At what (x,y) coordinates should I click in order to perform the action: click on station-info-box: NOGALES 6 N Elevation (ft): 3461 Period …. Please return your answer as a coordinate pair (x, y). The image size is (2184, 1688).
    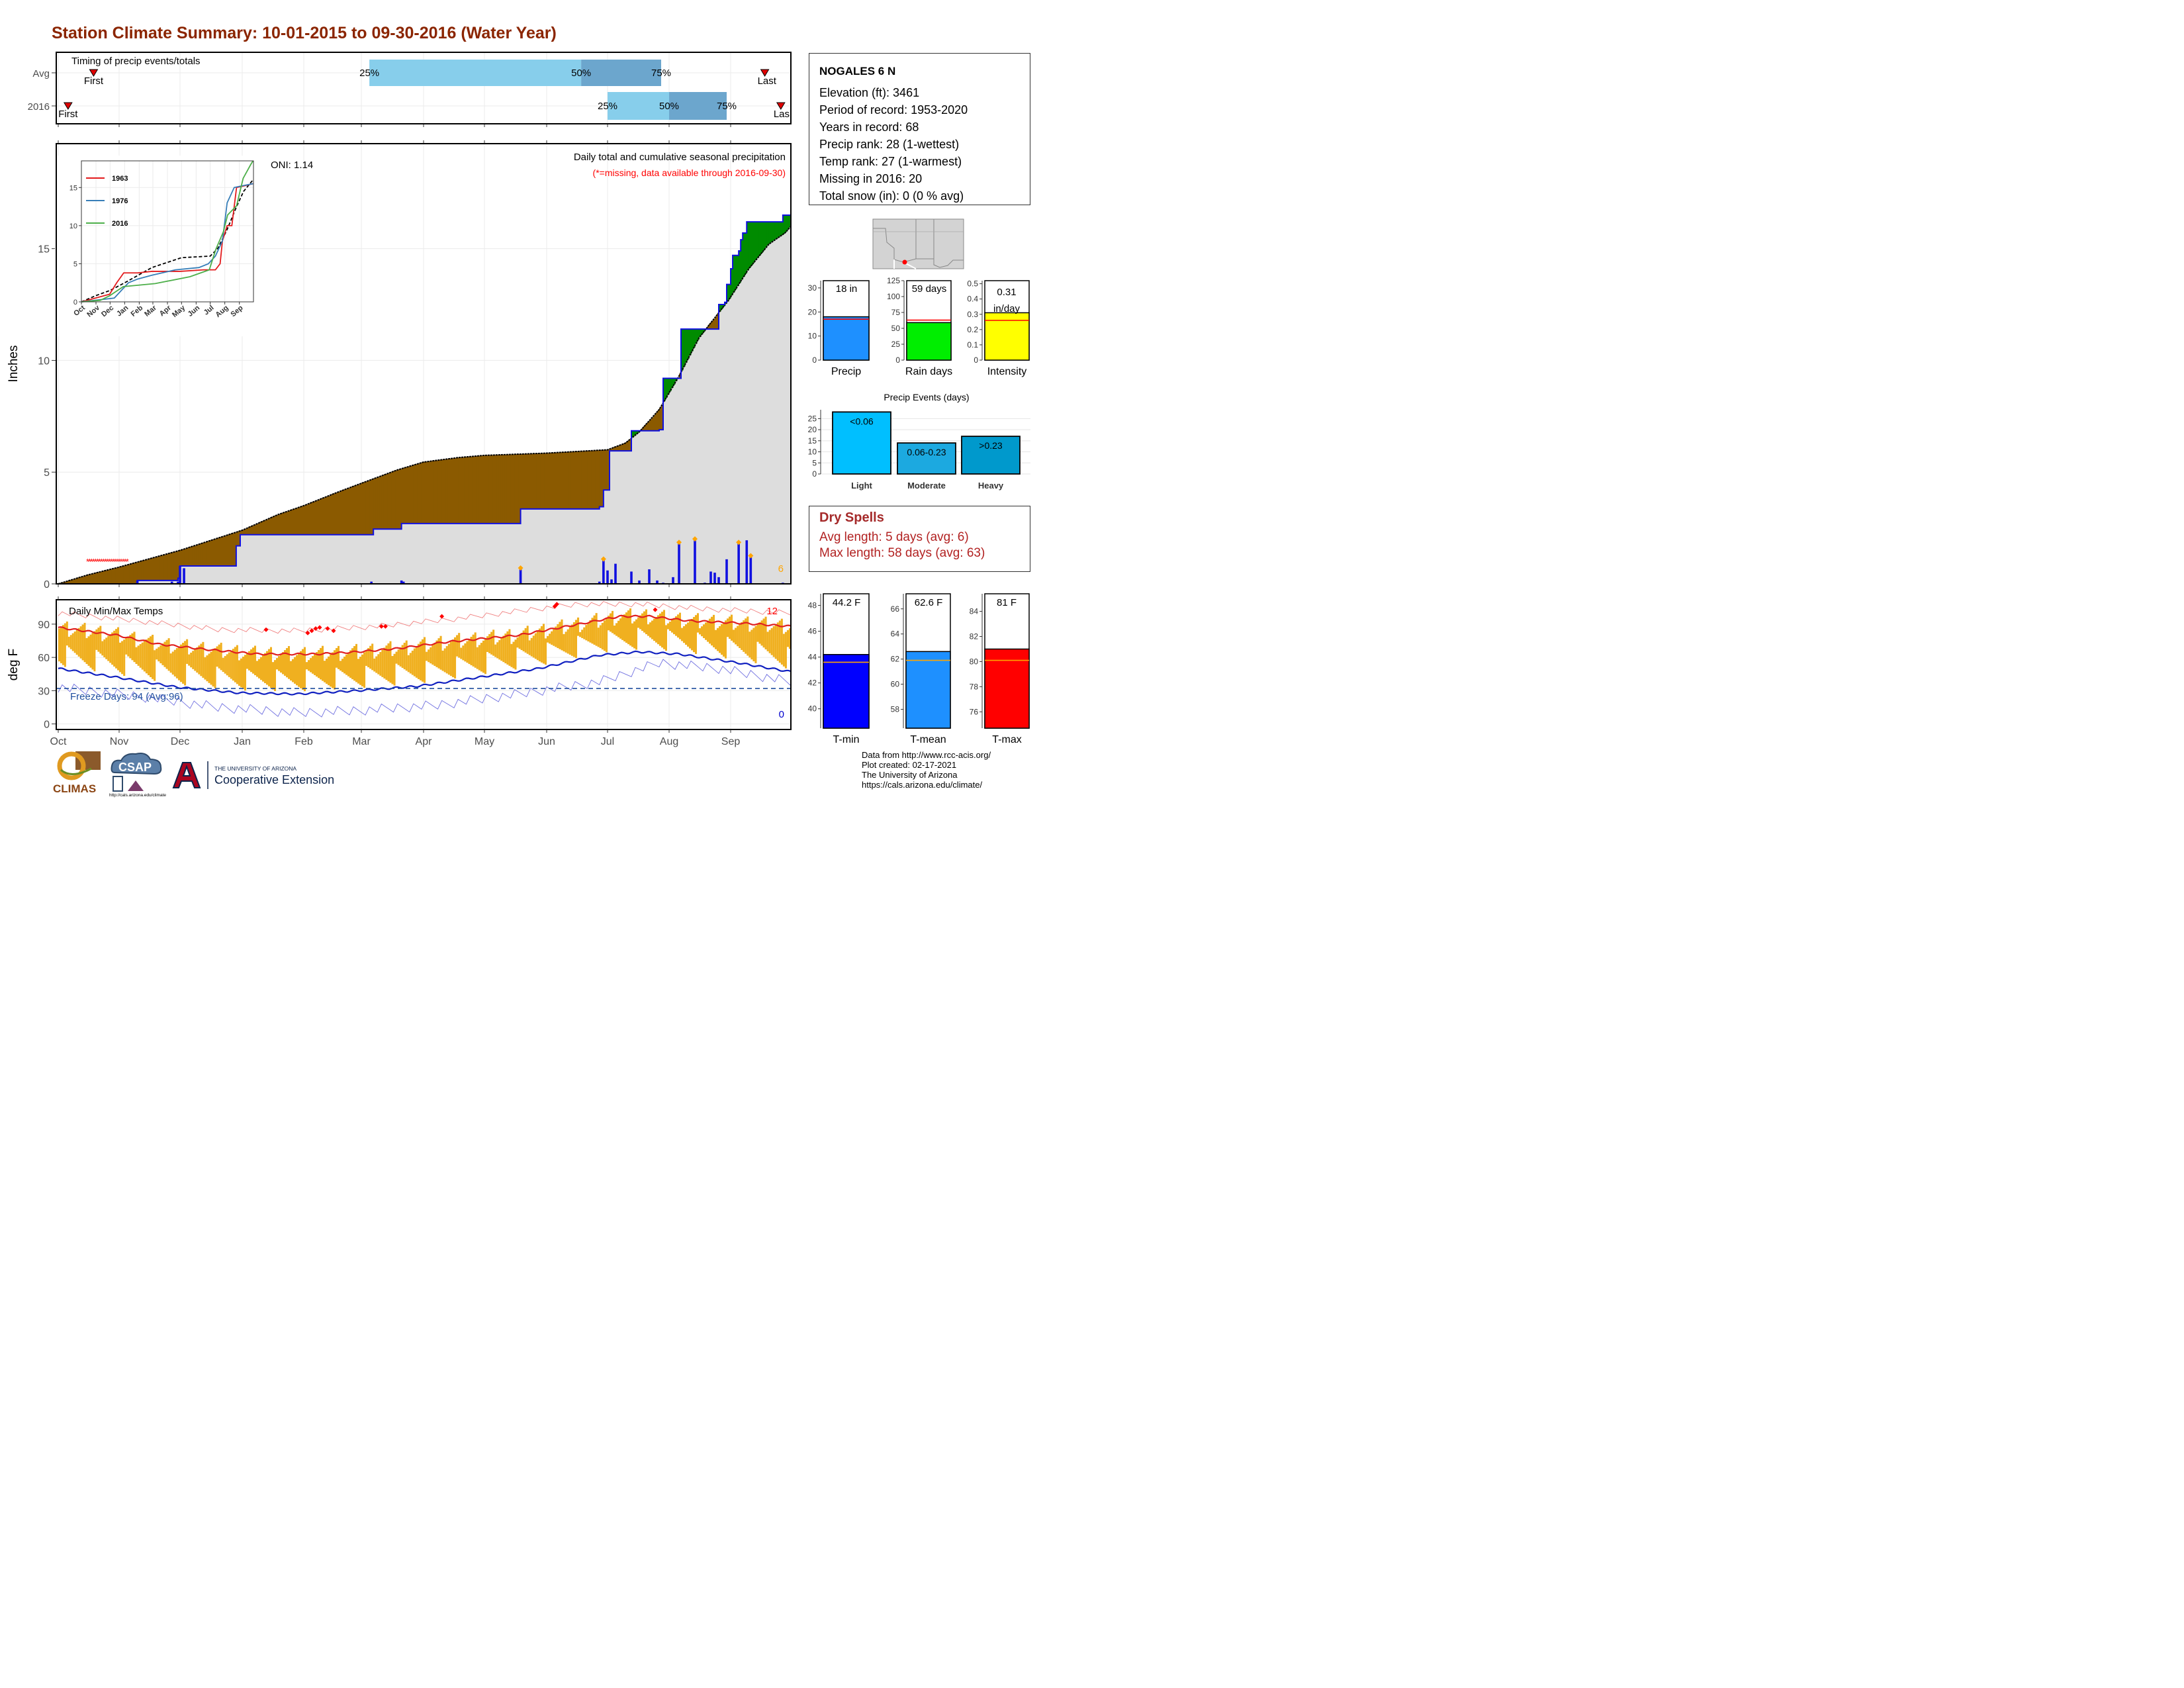
    Looking at the image, I should click on (920, 129).